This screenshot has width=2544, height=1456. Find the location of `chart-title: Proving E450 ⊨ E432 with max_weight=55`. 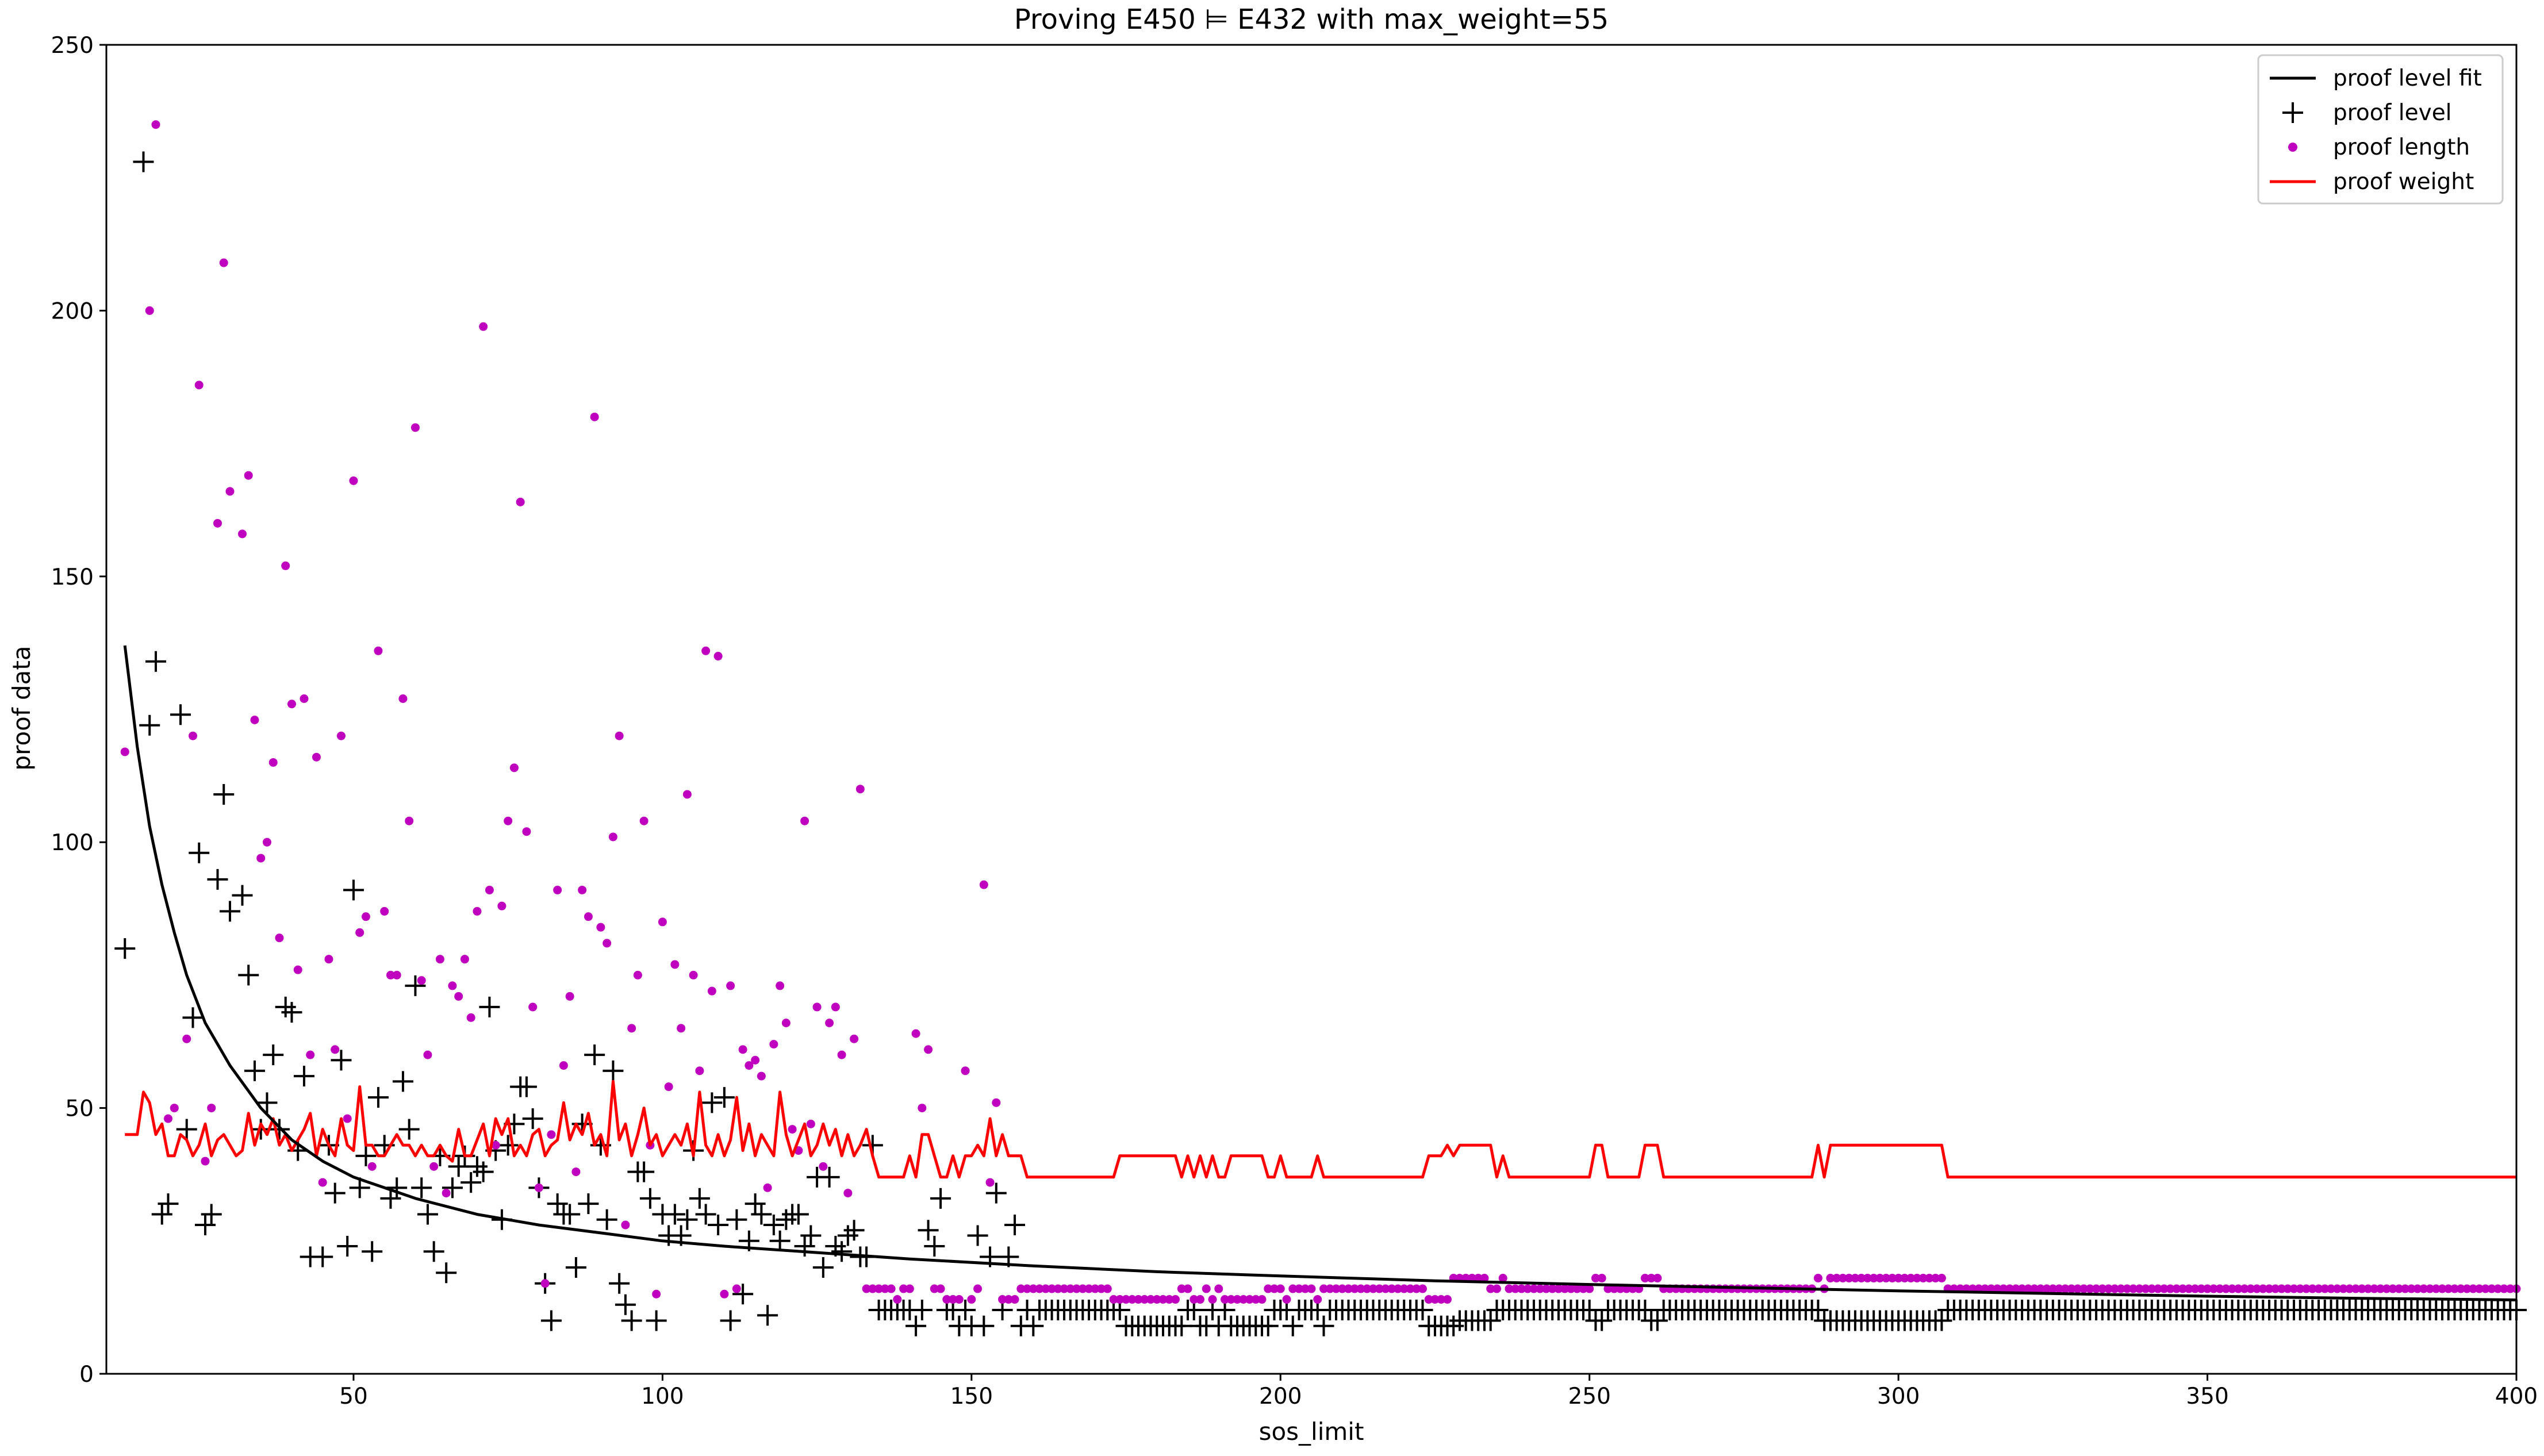

chart-title: Proving E450 ⊨ E432 with max_weight=55 is located at coordinates (1311, 20).